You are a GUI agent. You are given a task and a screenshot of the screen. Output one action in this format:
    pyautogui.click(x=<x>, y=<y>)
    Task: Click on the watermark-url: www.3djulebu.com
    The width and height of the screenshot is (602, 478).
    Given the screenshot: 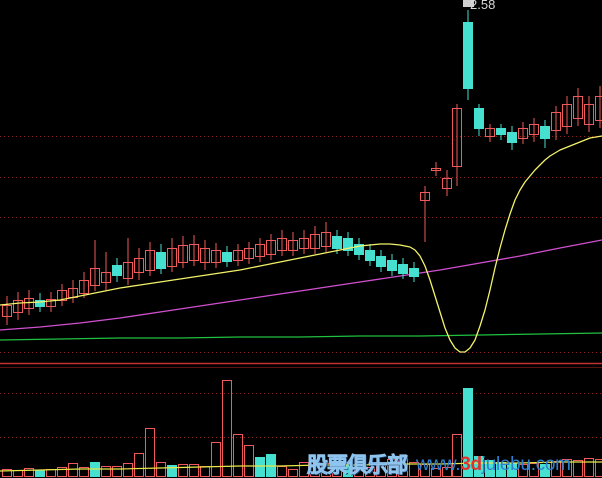 What is the action you would take?
    pyautogui.click(x=493, y=465)
    